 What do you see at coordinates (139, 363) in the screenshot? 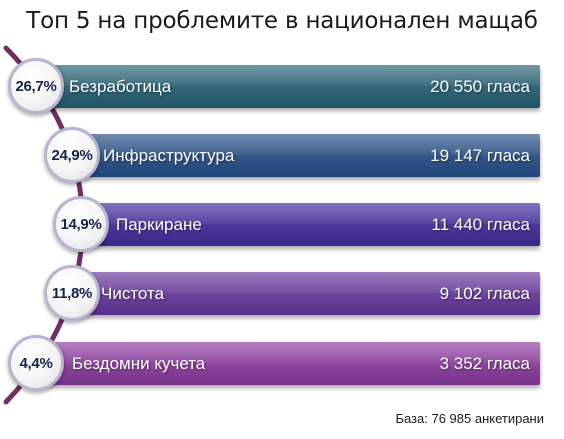
I see `bar-label: Бездомни кучета` at bounding box center [139, 363].